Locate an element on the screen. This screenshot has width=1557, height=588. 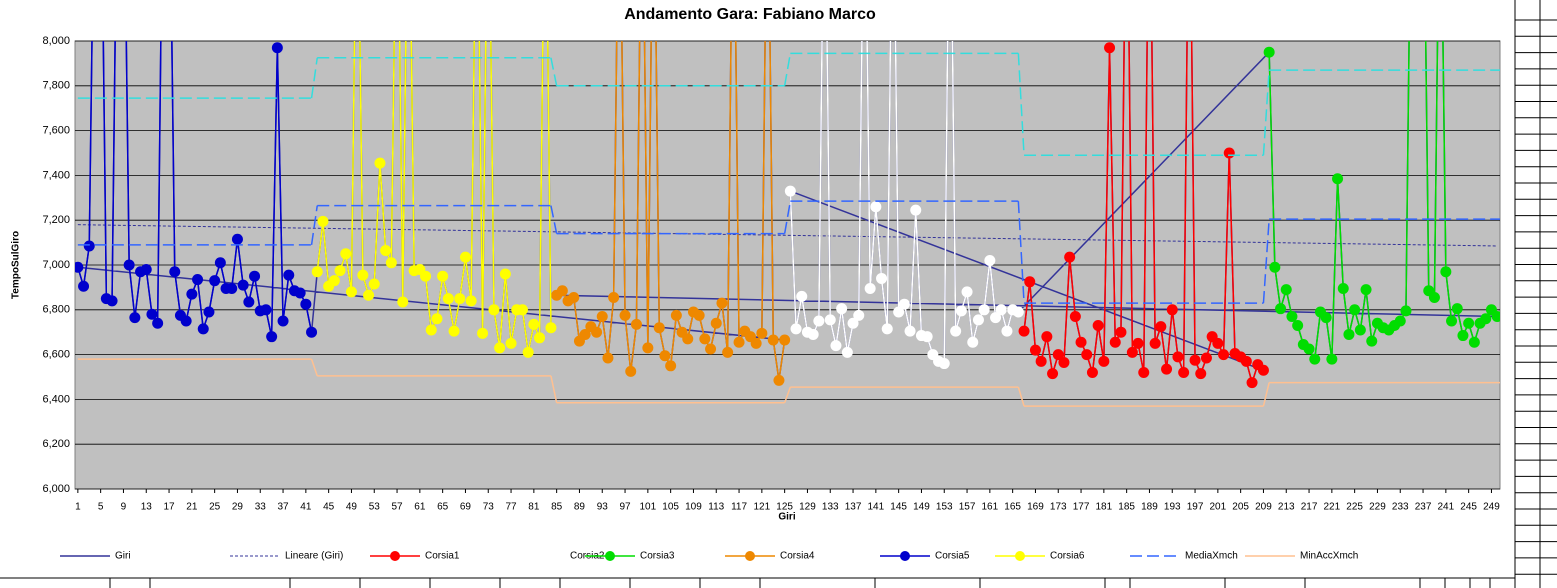
x-tick-label: 145 is located at coordinates (898, 507).